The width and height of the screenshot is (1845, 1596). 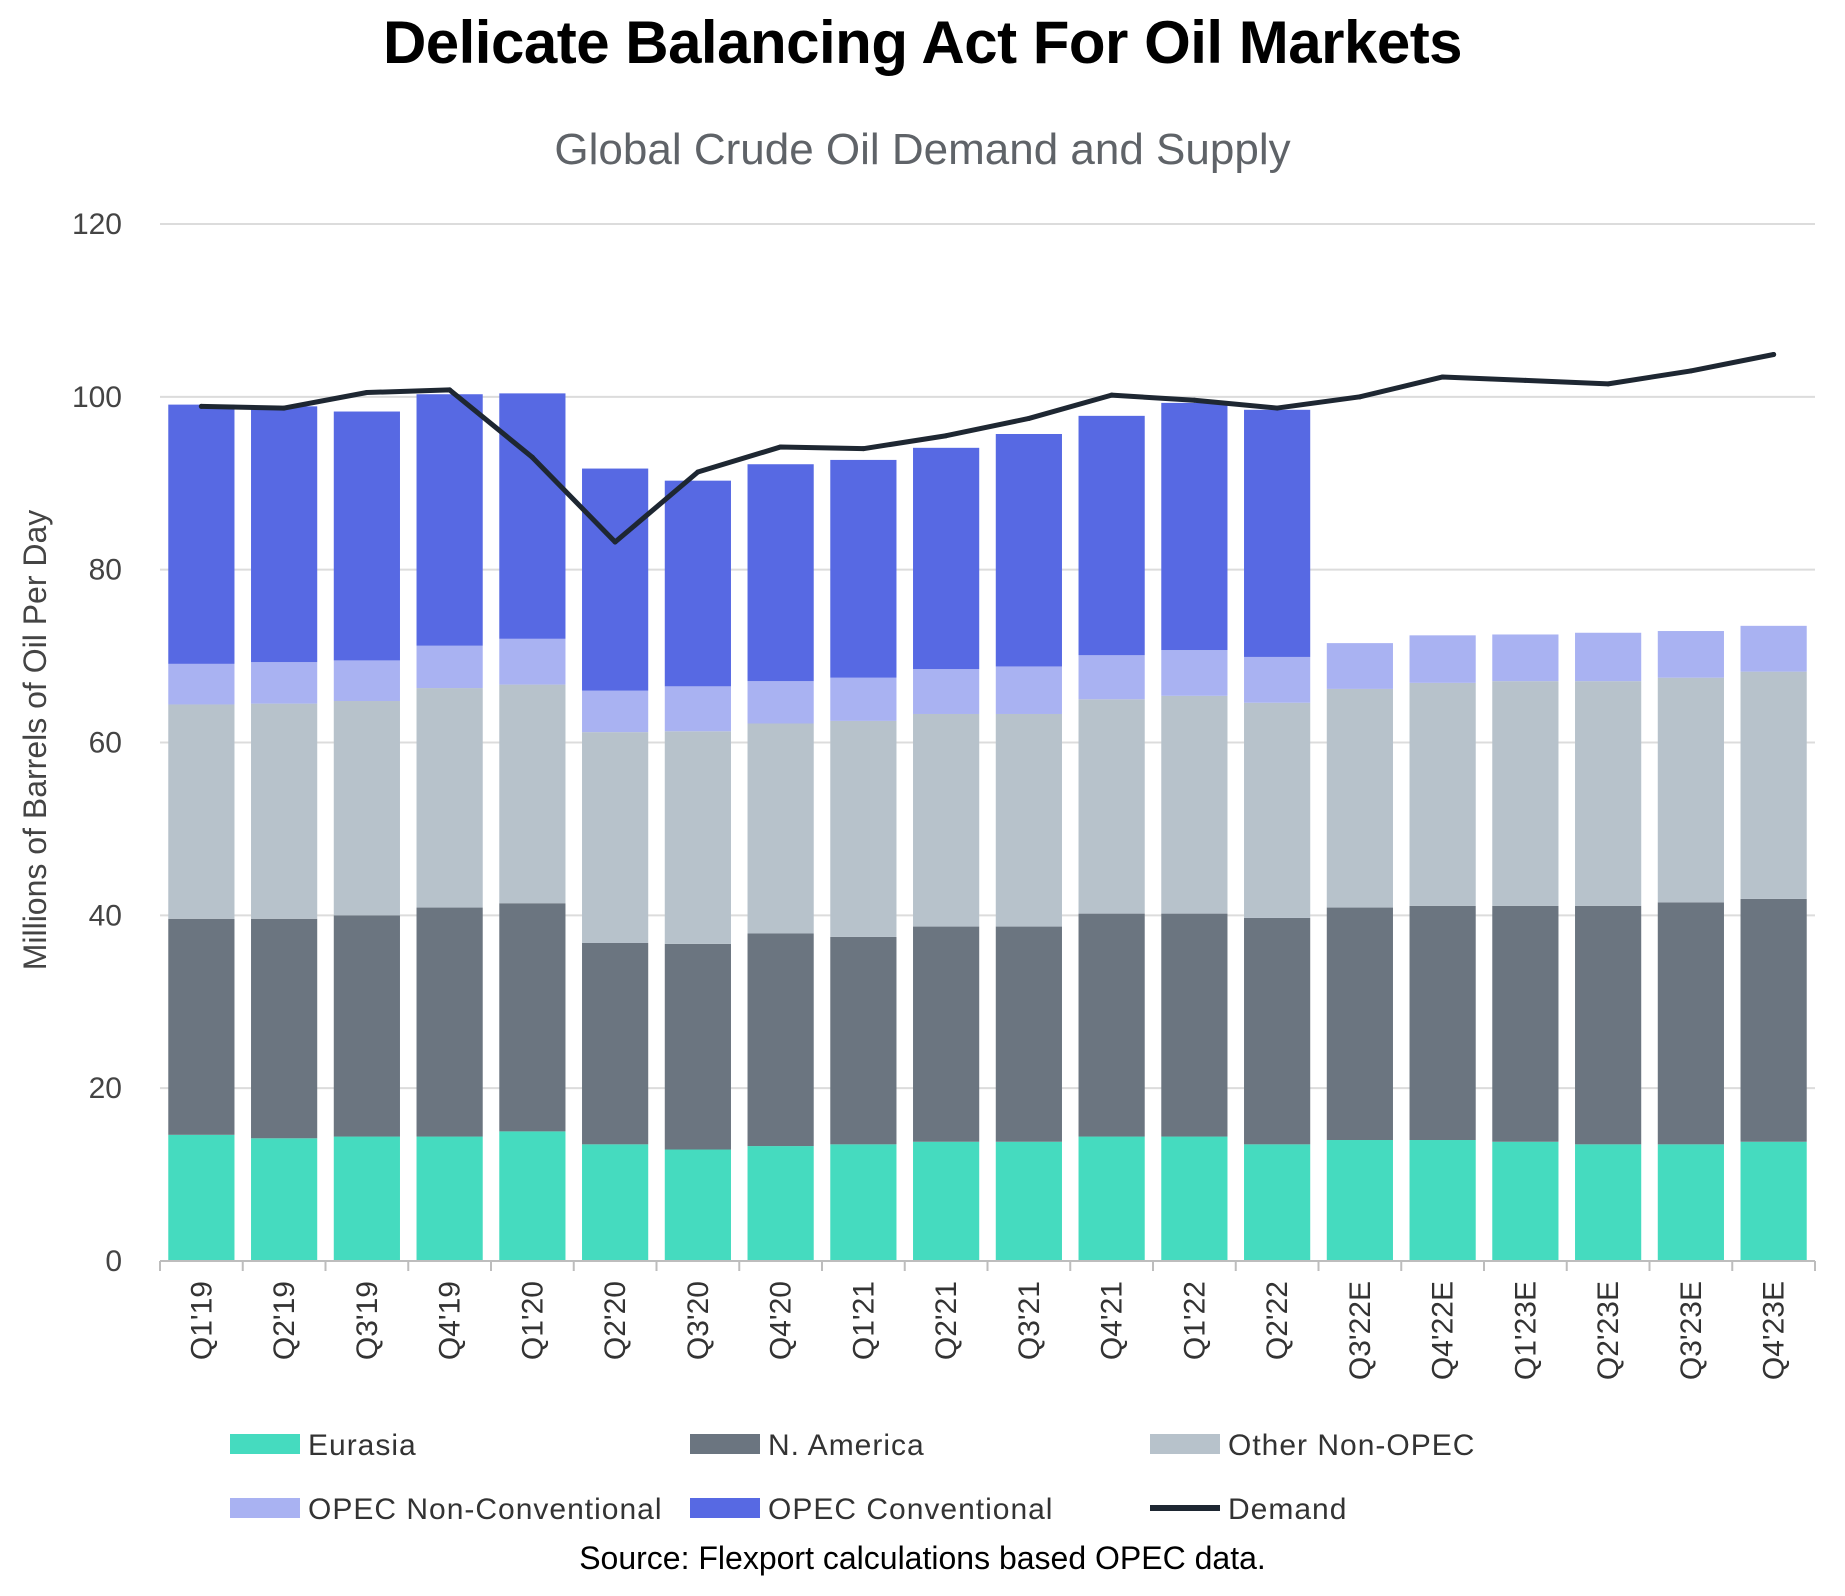 What do you see at coordinates (922, 42) in the screenshot?
I see `chart-title: Delicate Balancing Act For Oil Markets` at bounding box center [922, 42].